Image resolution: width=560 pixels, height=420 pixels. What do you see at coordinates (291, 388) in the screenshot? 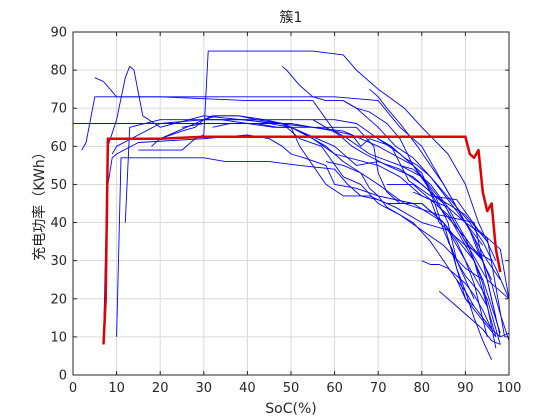
I see `x-tick-label: 50` at bounding box center [291, 388].